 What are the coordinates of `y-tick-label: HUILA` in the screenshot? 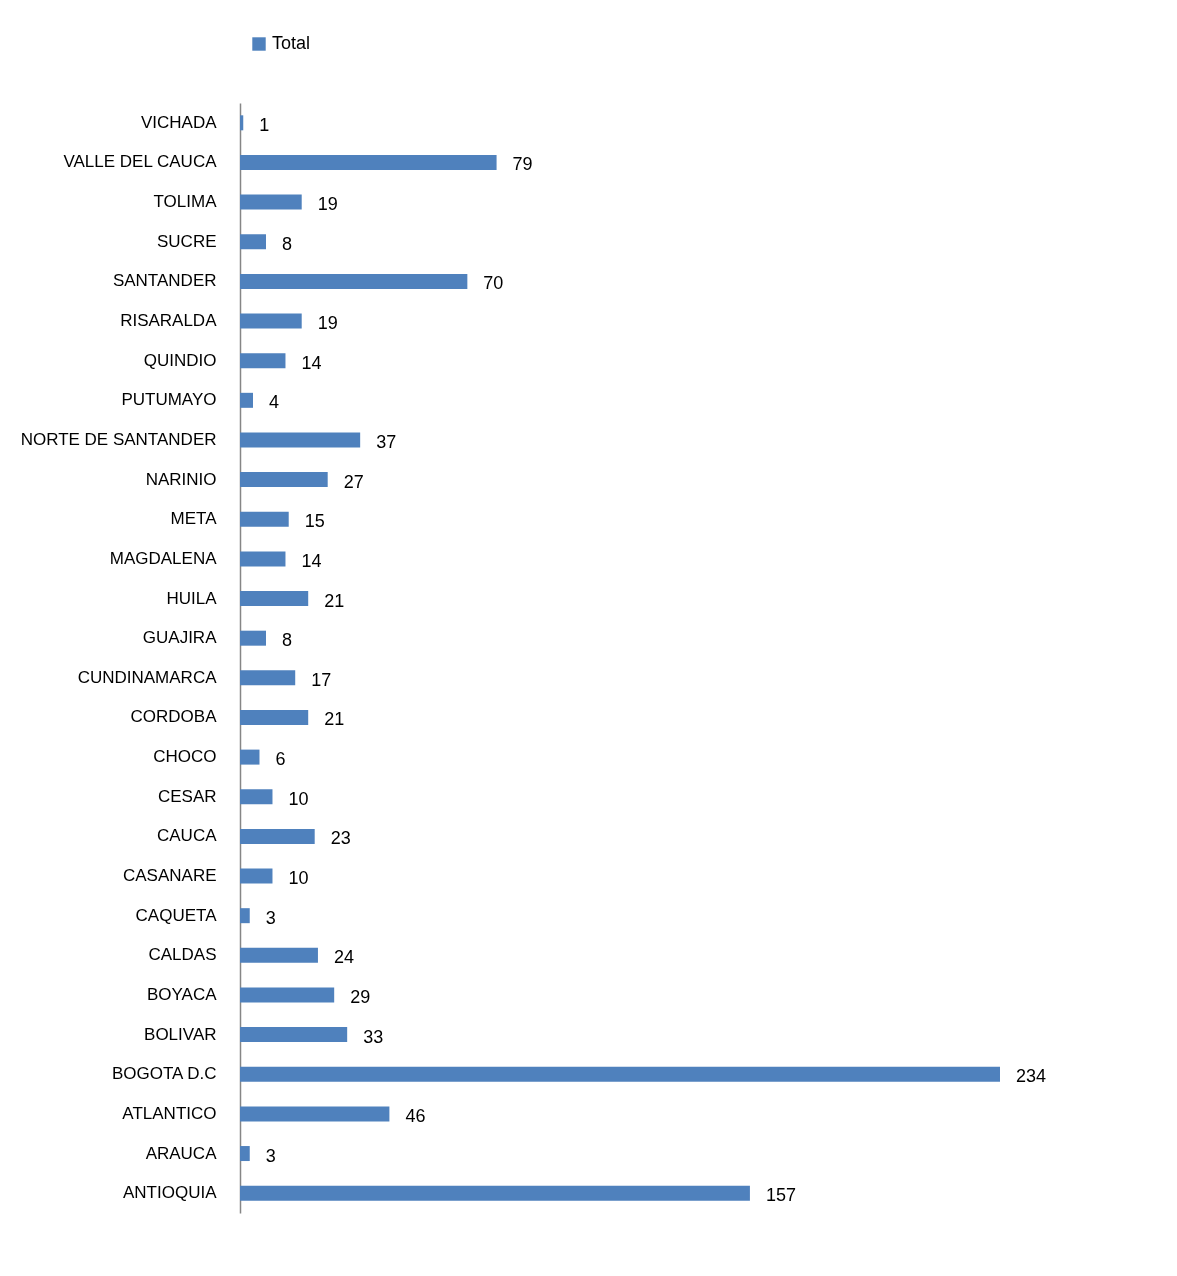 It's located at (192, 598).